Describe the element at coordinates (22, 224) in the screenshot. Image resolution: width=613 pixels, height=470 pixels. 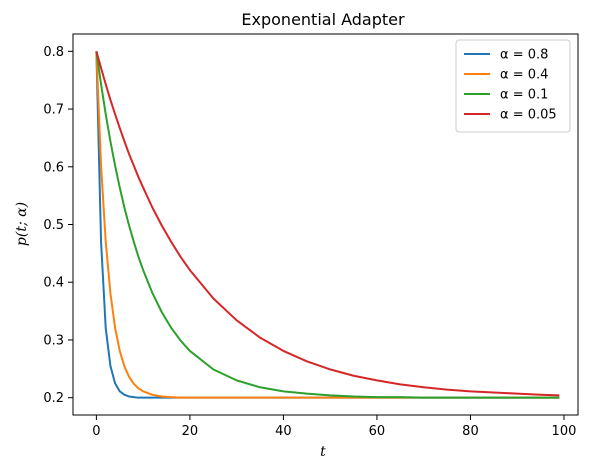
I see `y-axis-label: p(t; α)` at that location.